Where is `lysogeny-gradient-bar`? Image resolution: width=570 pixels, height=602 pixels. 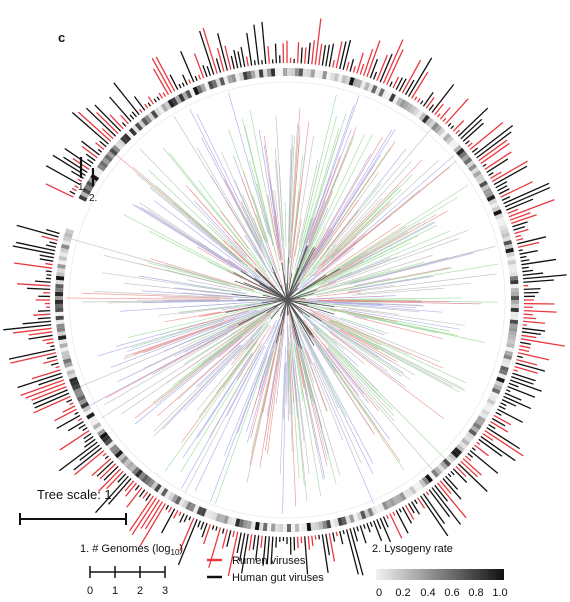
lysogeny-gradient-bar is located at coordinates (440, 574).